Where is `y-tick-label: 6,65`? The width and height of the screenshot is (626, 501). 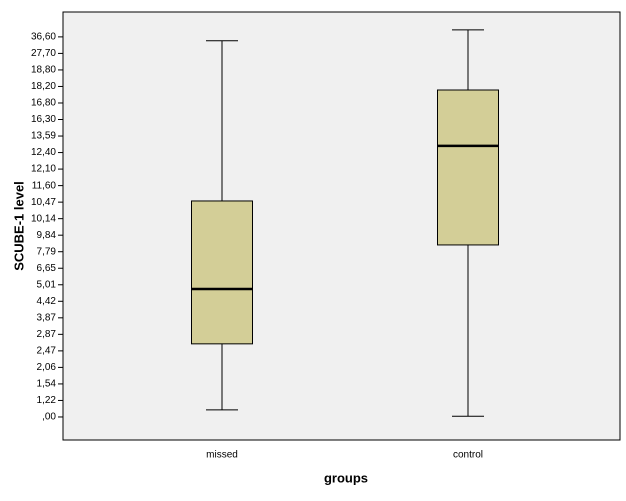 y-tick-label: 6,65 is located at coordinates (47, 268).